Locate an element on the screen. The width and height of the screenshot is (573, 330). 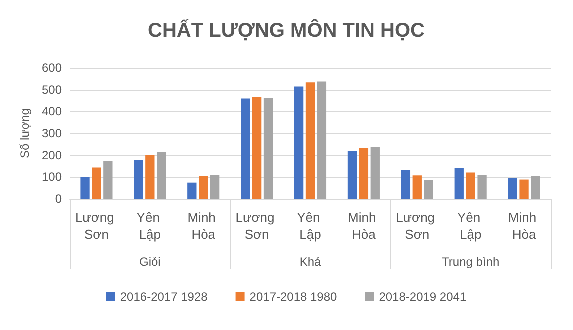
y-tick-label: 300 is located at coordinates (52, 133).